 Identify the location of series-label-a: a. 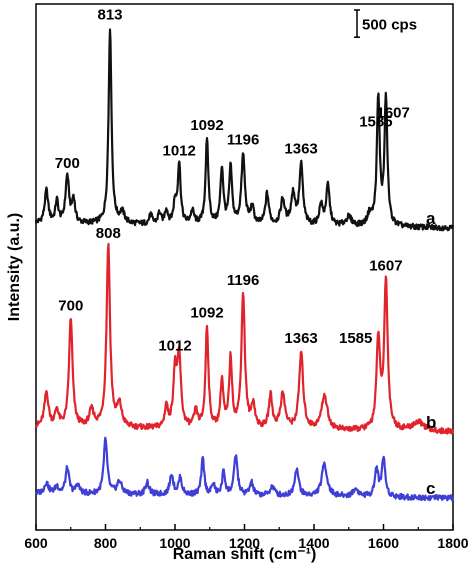
(431, 218).